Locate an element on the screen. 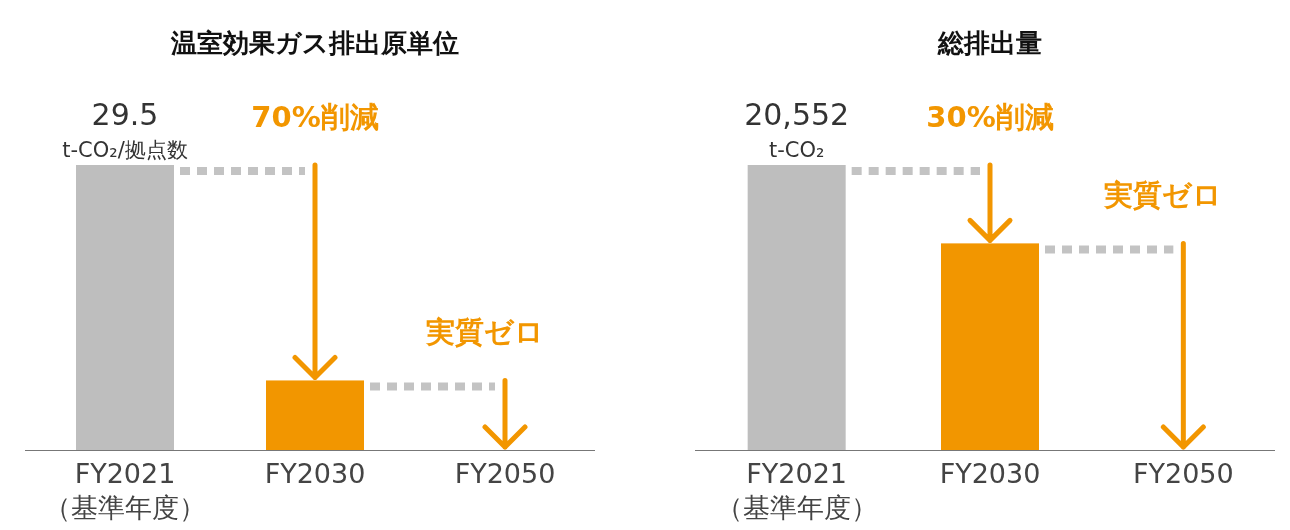 This screenshot has width=1290, height=530. data-label: 29.5 is located at coordinates (125, 114).